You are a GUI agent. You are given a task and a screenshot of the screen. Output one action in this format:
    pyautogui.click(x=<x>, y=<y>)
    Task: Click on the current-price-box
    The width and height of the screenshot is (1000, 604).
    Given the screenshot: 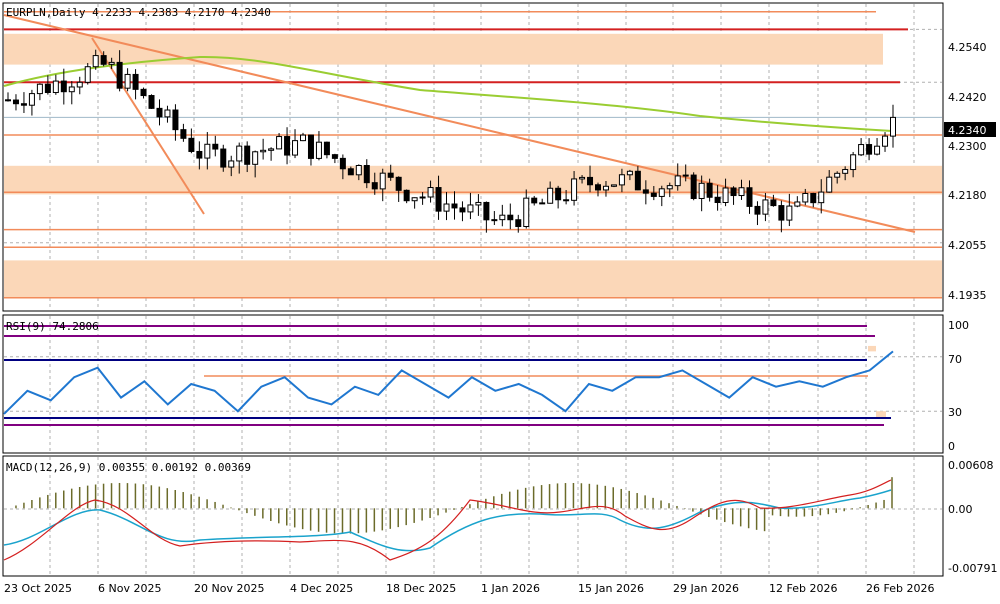 What is the action you would take?
    pyautogui.click(x=970, y=129)
    